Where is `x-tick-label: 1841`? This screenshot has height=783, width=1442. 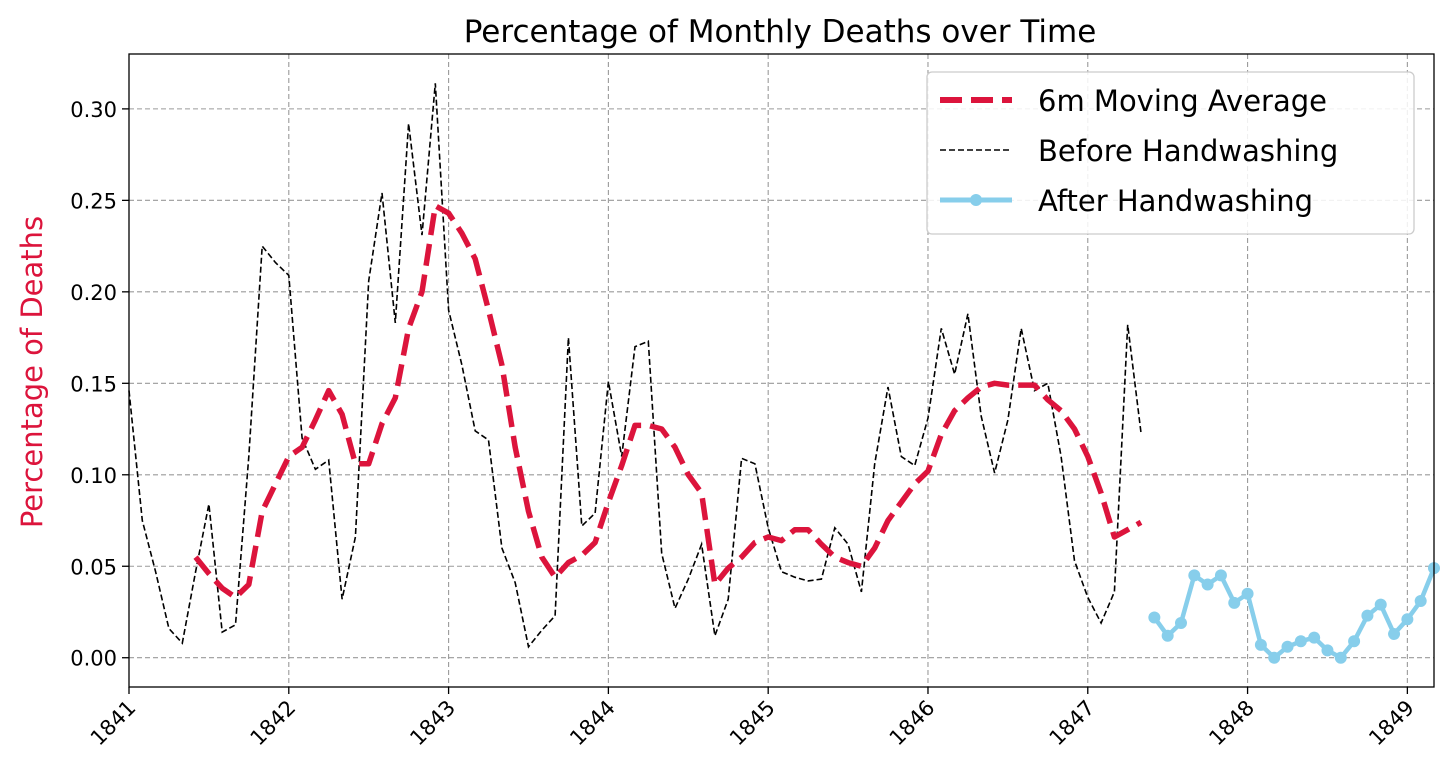 x-tick-label: 1841 is located at coordinates (113, 723).